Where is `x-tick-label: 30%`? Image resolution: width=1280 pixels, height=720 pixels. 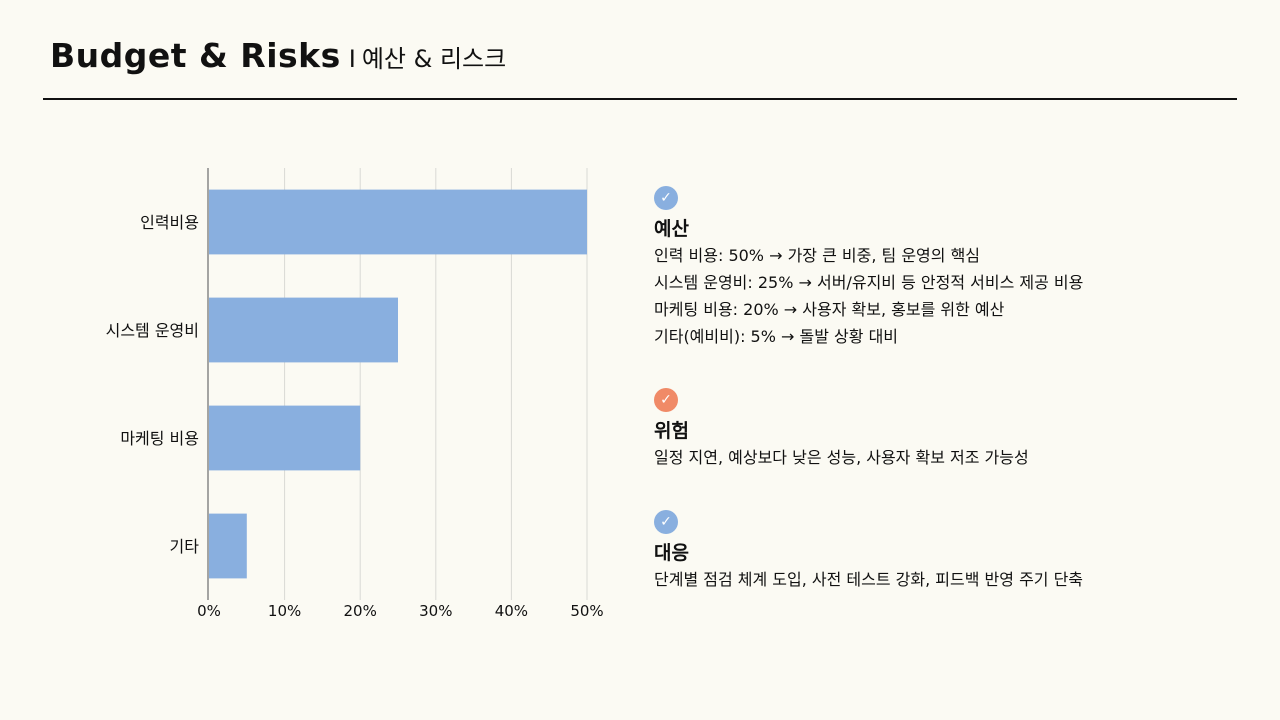
x-tick-label: 30% is located at coordinates (435, 611).